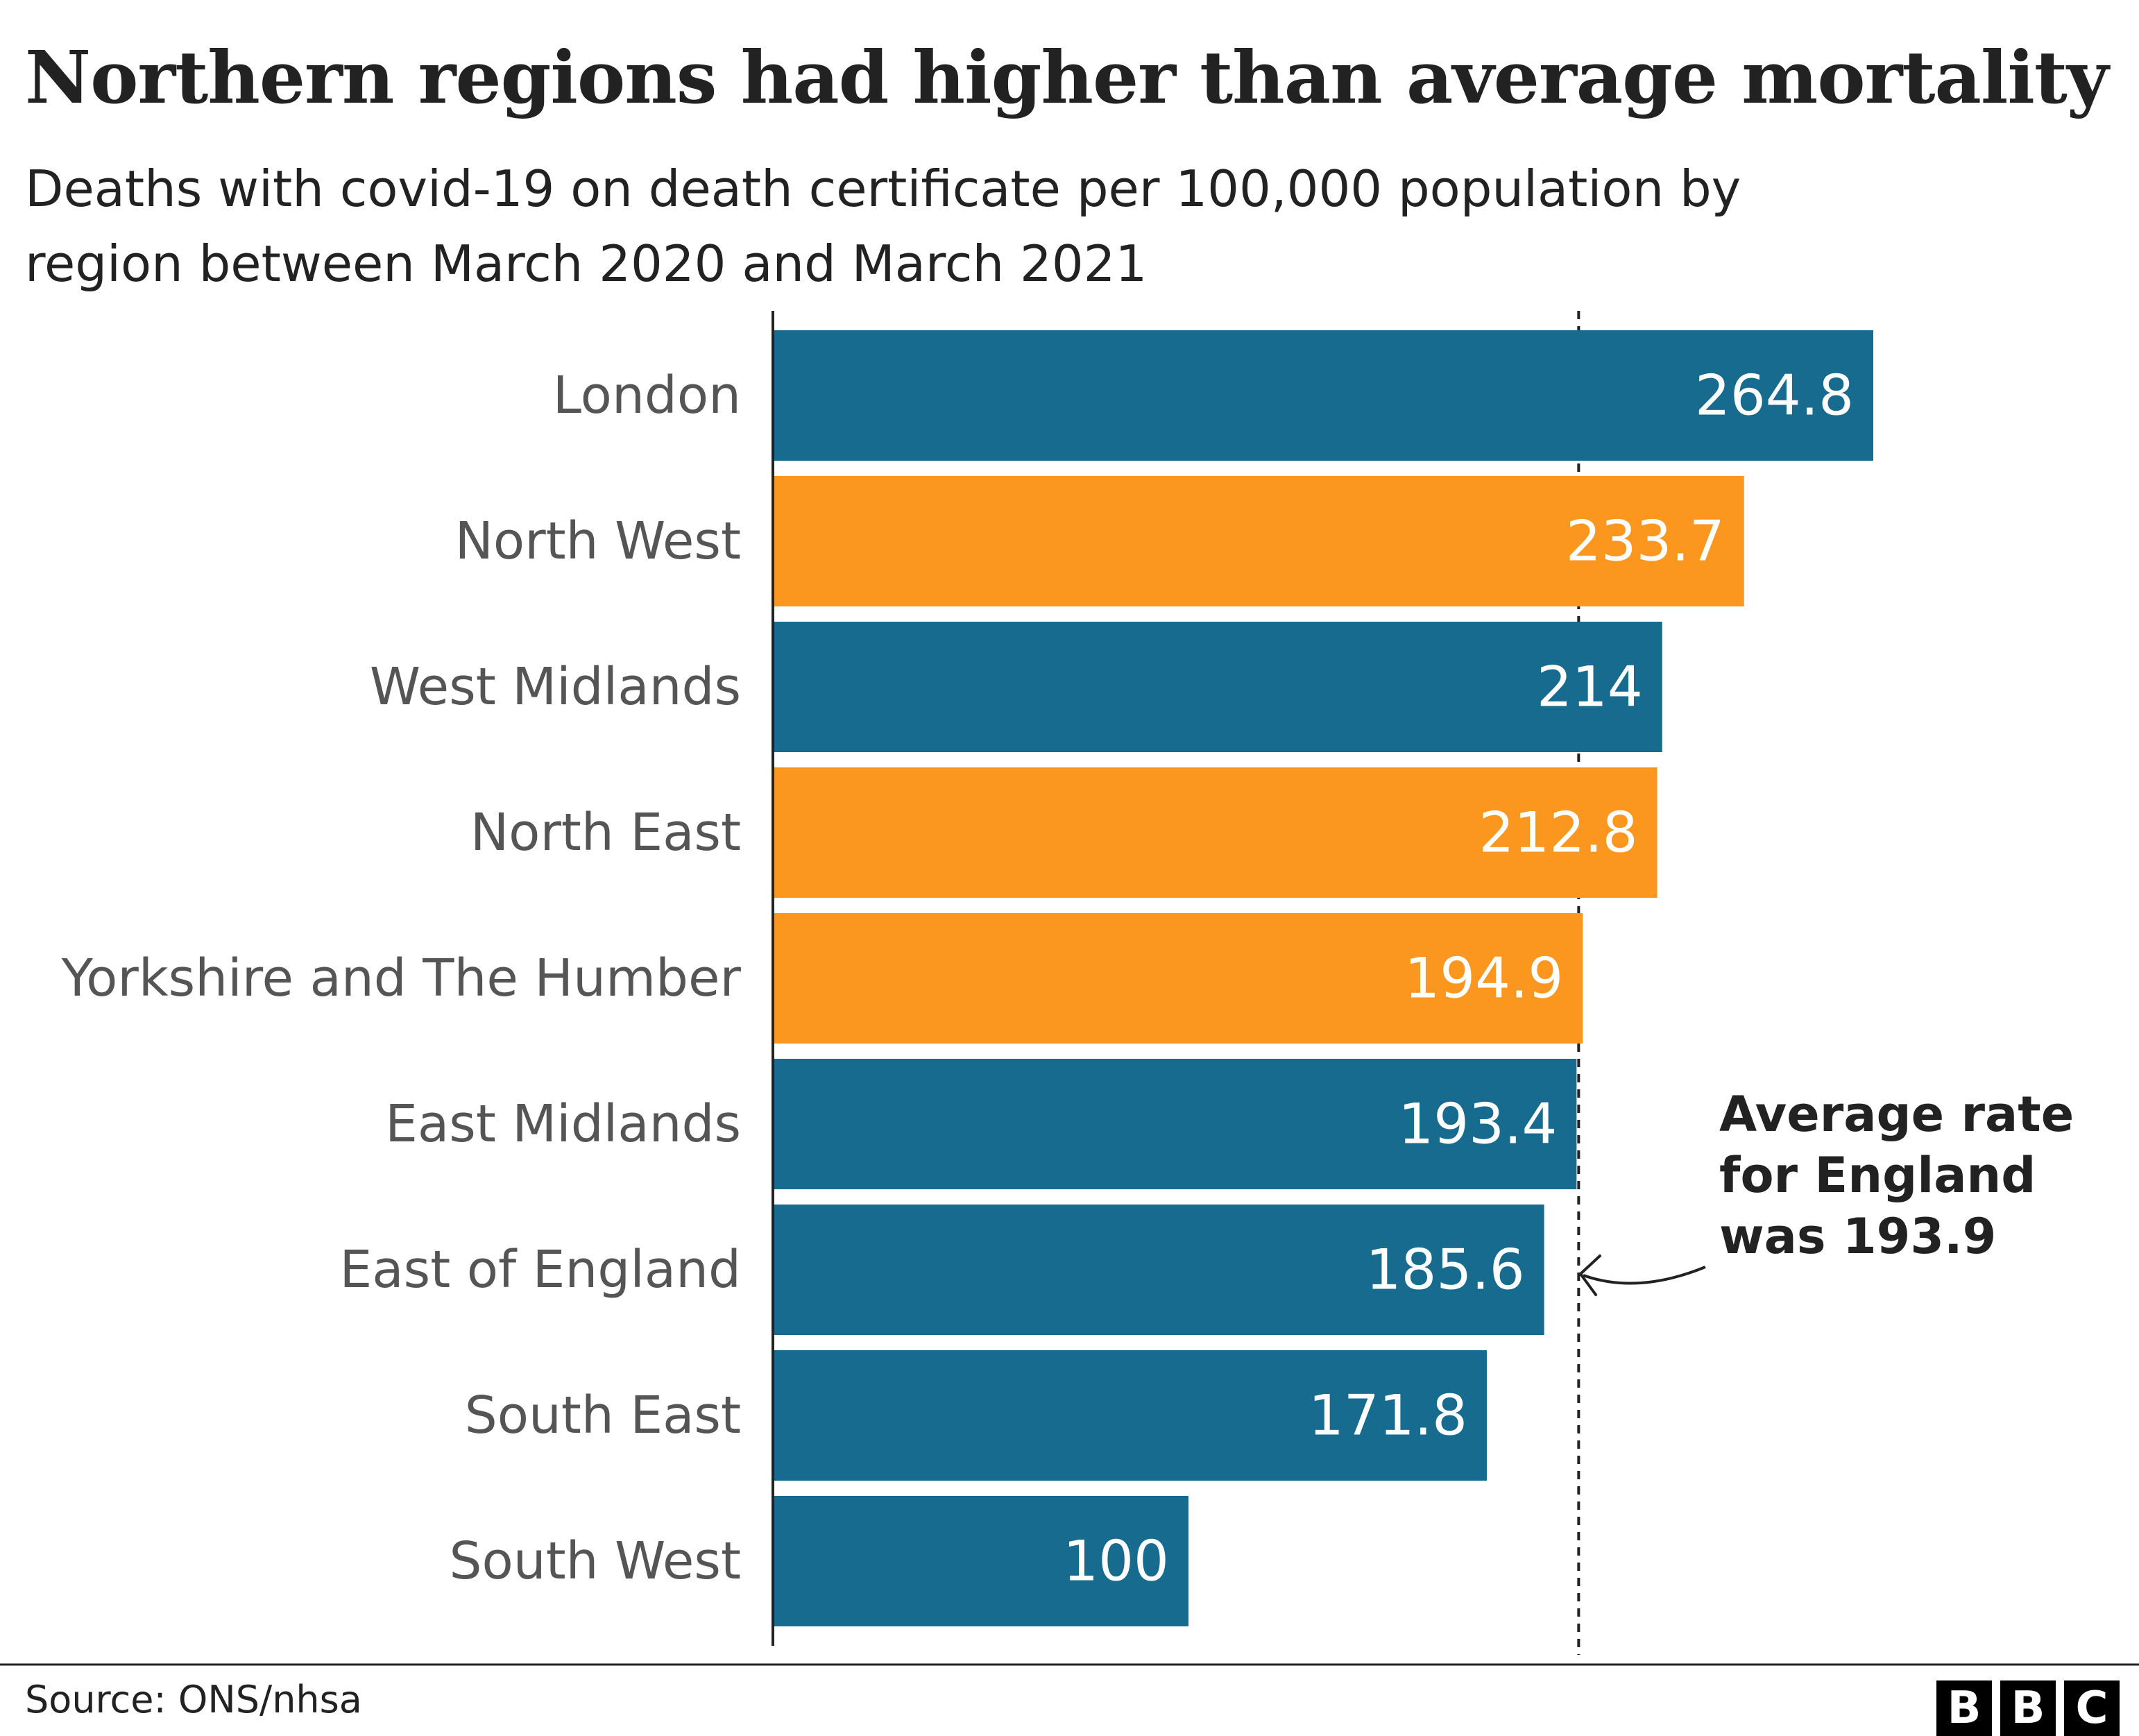  Describe the element at coordinates (598, 541) in the screenshot. I see `category-label: North West` at that location.